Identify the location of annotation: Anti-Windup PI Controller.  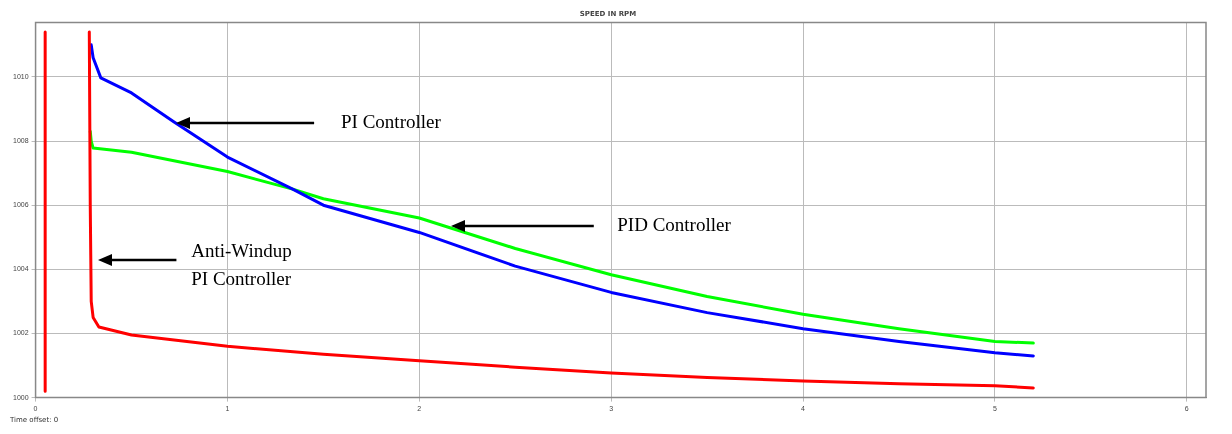
(241, 264).